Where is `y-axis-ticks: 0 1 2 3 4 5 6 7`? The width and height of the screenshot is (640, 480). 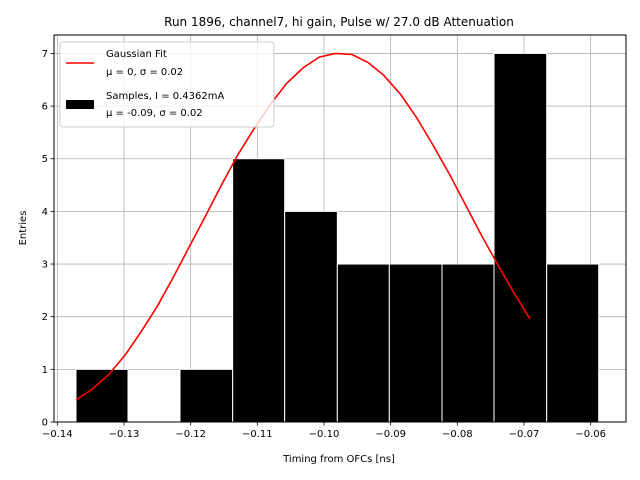 y-axis-ticks: 0 1 2 3 4 5 6 7 is located at coordinates (48, 239).